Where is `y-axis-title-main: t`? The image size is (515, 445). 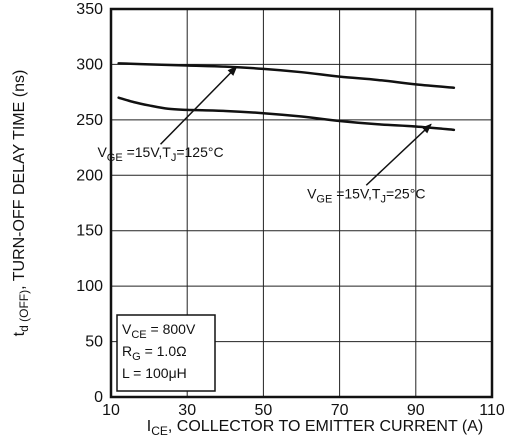 y-axis-title-main: t is located at coordinates (19, 333).